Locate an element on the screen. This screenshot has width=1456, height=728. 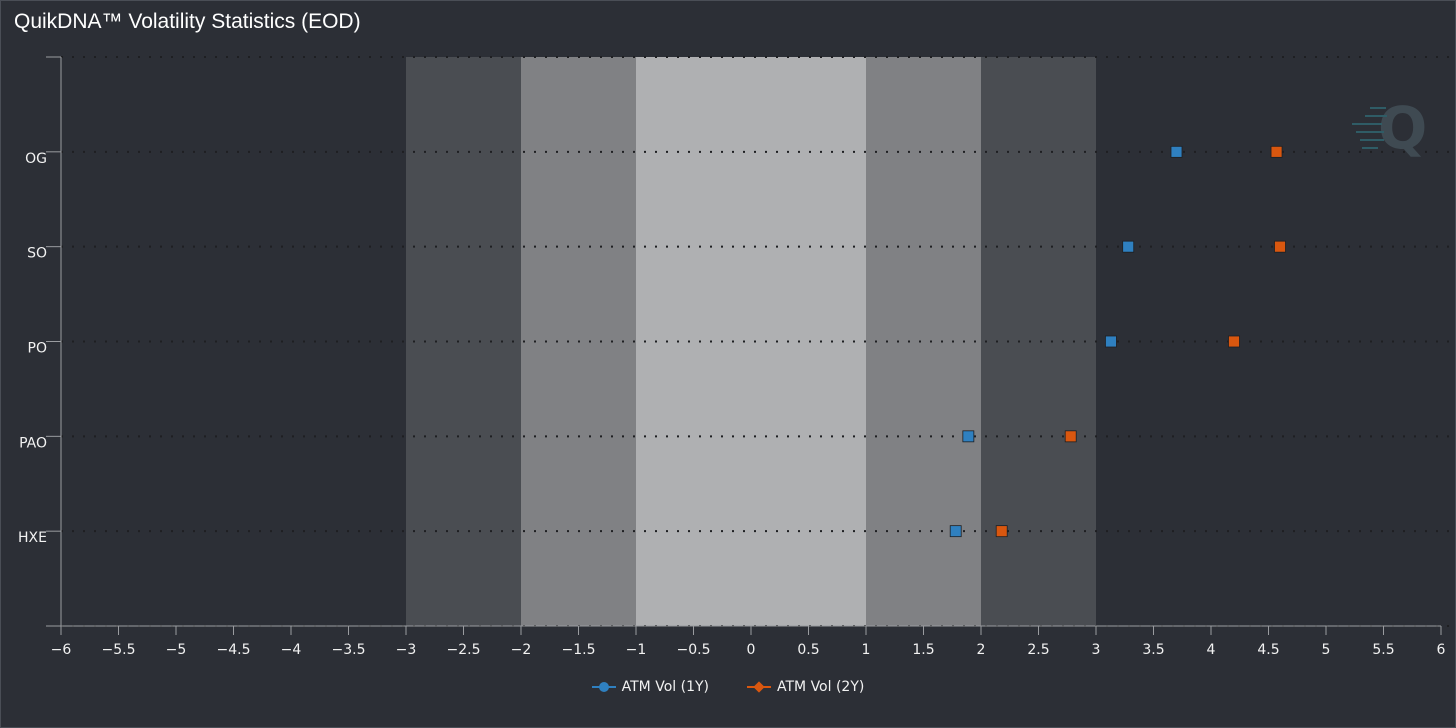
x-tick-label-18: 3 is located at coordinates (1096, 650).